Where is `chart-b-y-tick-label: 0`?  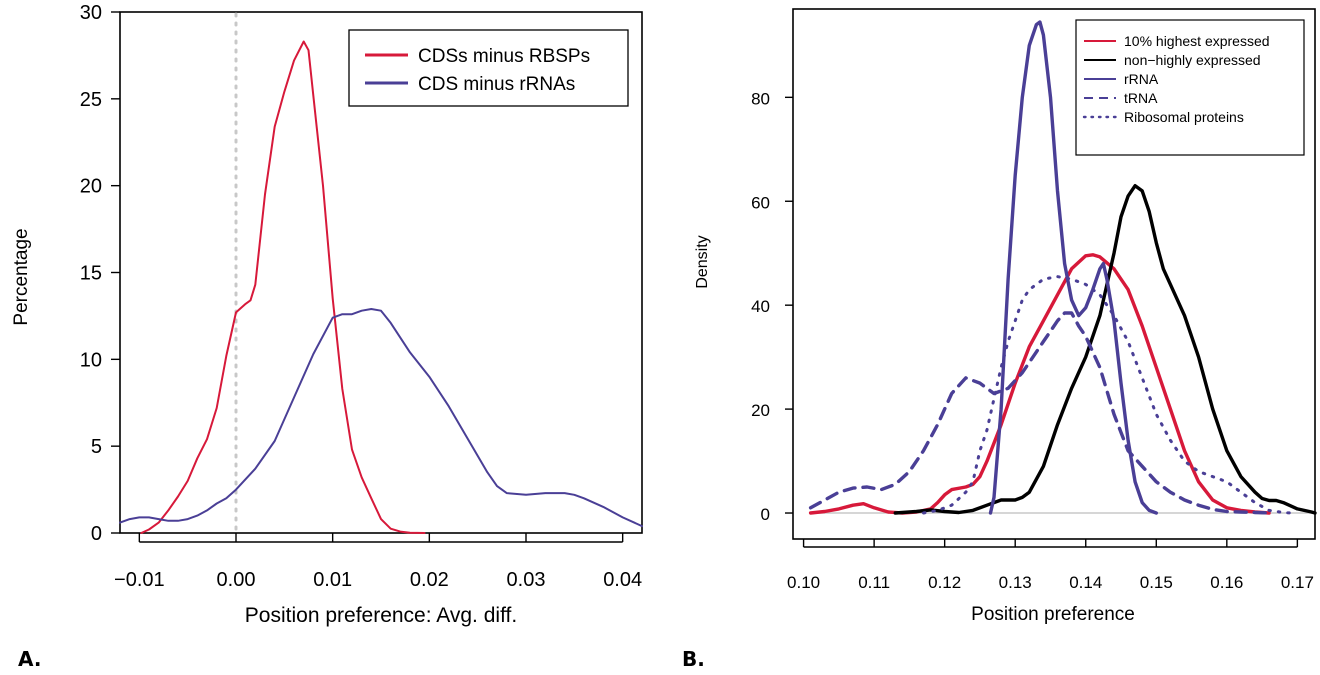 chart-b-y-tick-label: 0 is located at coordinates (765, 514).